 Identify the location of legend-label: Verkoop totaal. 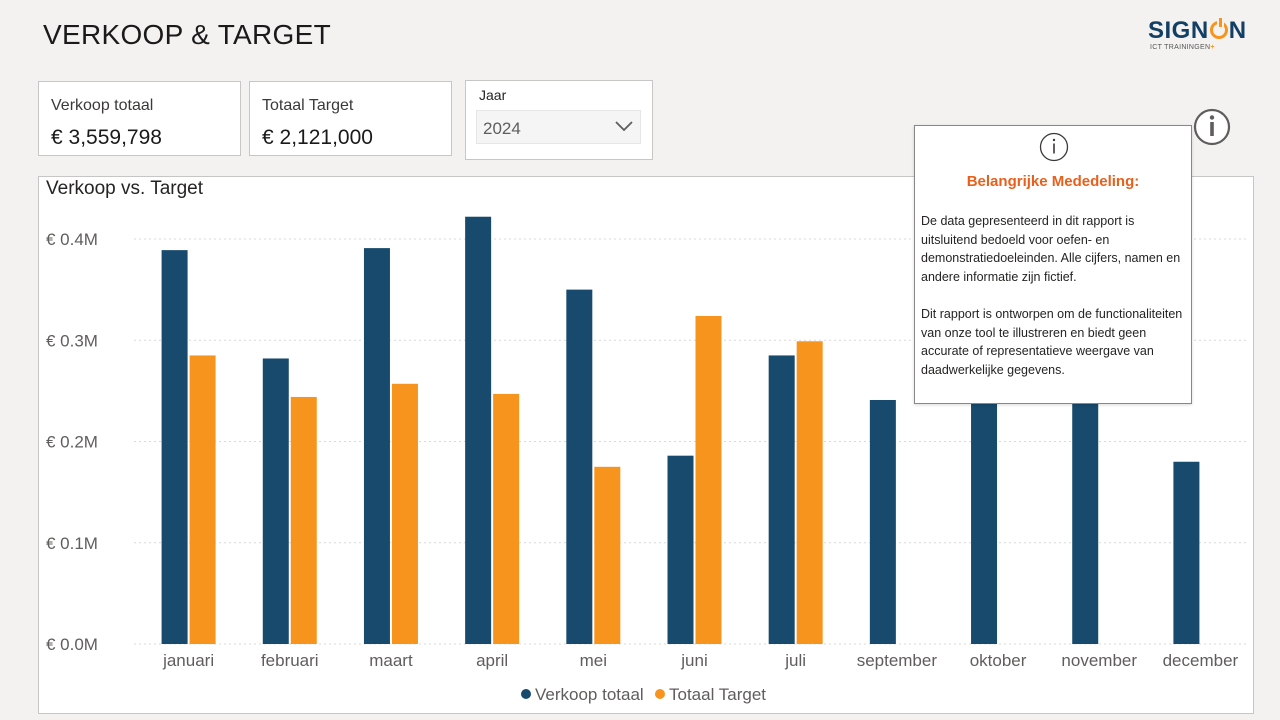
(589, 694).